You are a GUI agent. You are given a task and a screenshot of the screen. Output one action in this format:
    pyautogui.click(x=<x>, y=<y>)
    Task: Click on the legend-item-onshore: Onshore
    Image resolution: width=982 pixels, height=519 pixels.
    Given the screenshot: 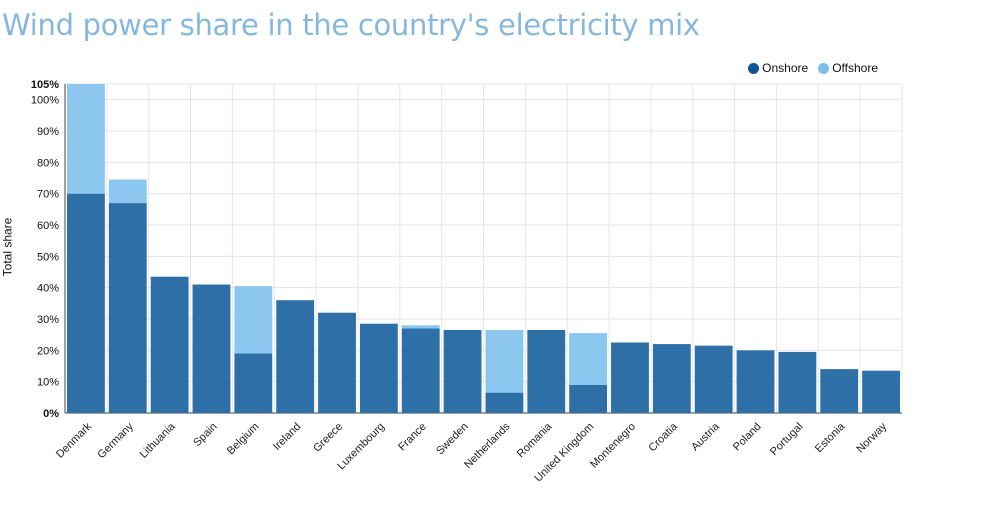 What is the action you would take?
    pyautogui.click(x=778, y=68)
    